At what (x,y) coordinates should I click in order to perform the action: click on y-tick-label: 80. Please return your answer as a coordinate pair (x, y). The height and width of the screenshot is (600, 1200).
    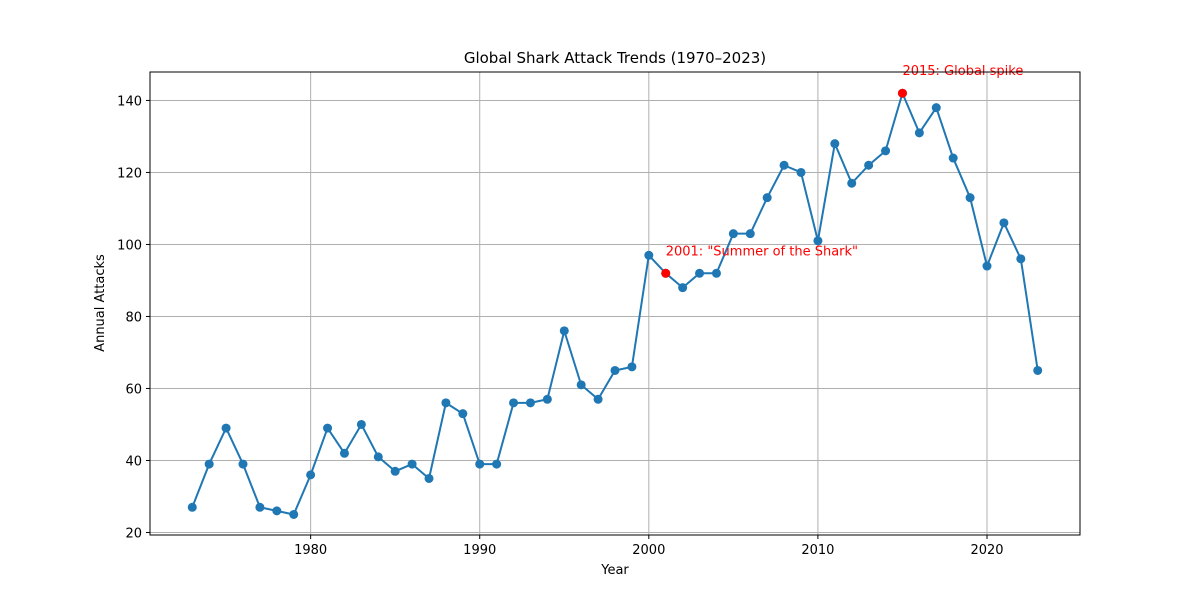
    Looking at the image, I should click on (133, 317).